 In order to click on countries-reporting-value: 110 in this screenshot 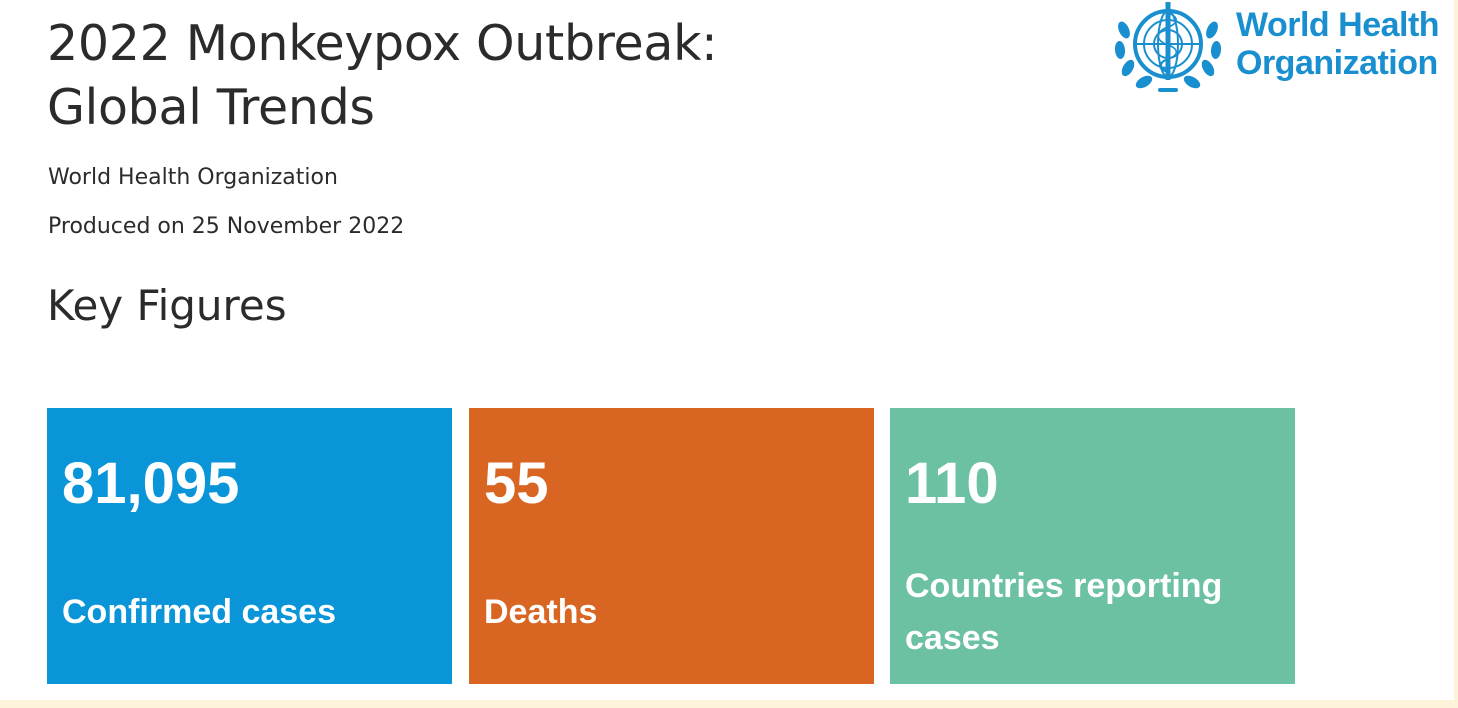, I will do `click(952, 483)`.